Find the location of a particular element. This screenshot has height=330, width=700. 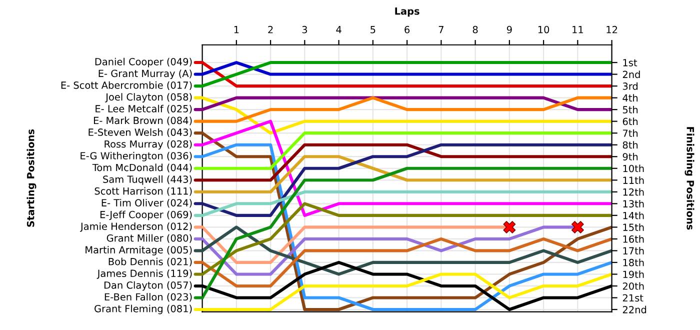

x-tick-label: 3 is located at coordinates (304, 30).